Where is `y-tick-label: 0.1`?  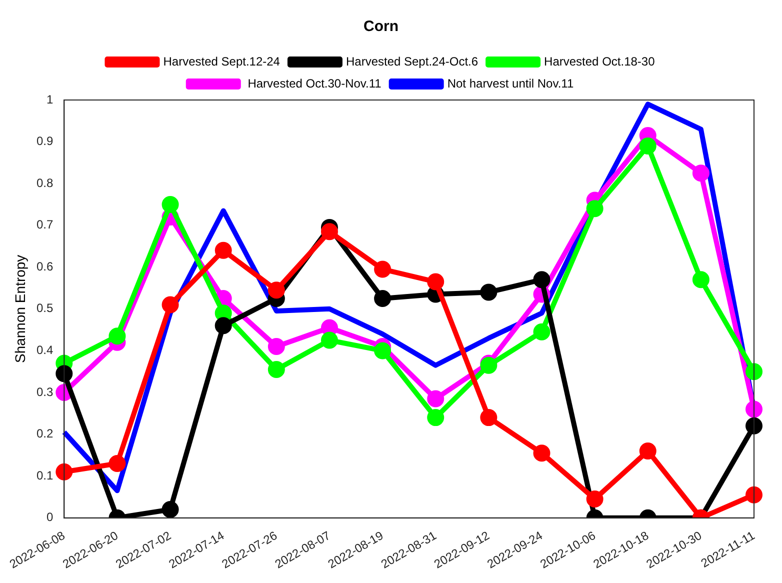
y-tick-label: 0.1 is located at coordinates (45, 475).